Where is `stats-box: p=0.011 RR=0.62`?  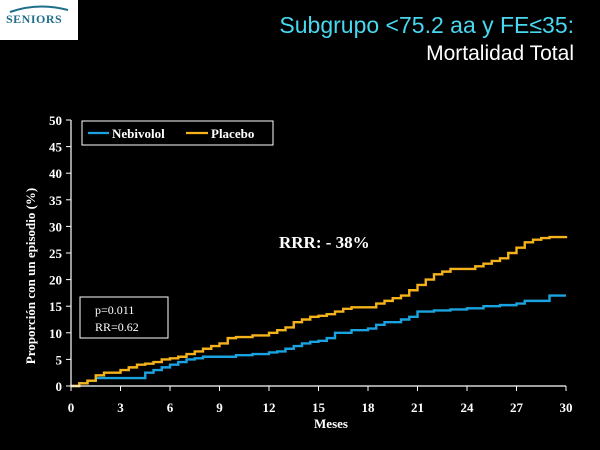
stats-box: p=0.011 RR=0.62 is located at coordinates (124, 317).